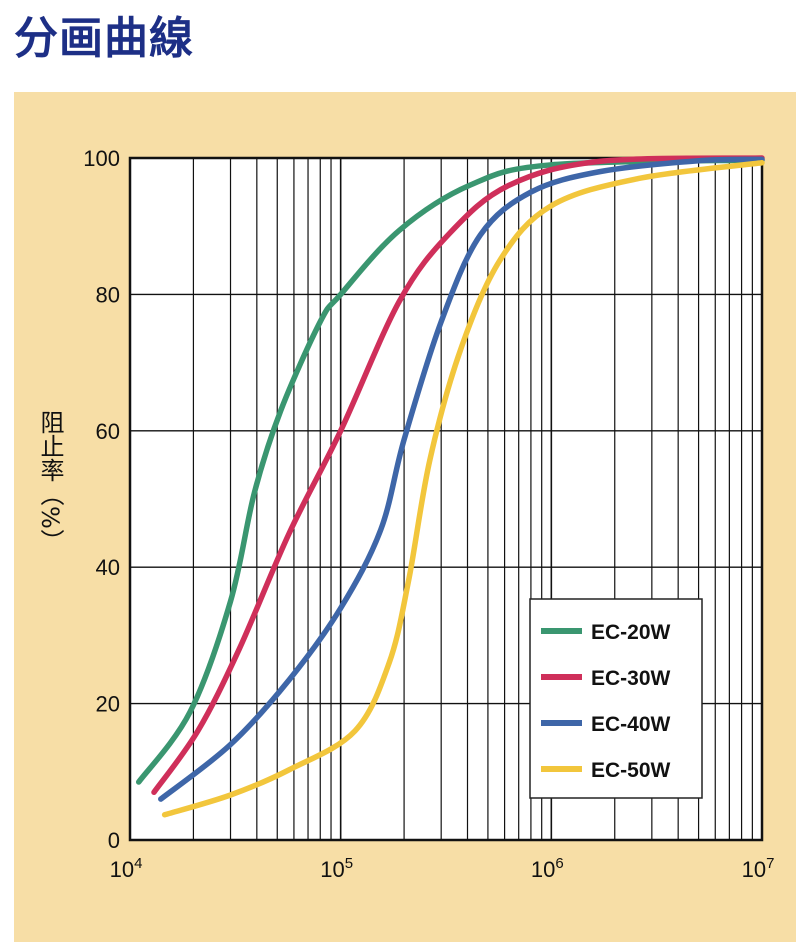  I want to click on legend-label: EC-50W, so click(631, 770).